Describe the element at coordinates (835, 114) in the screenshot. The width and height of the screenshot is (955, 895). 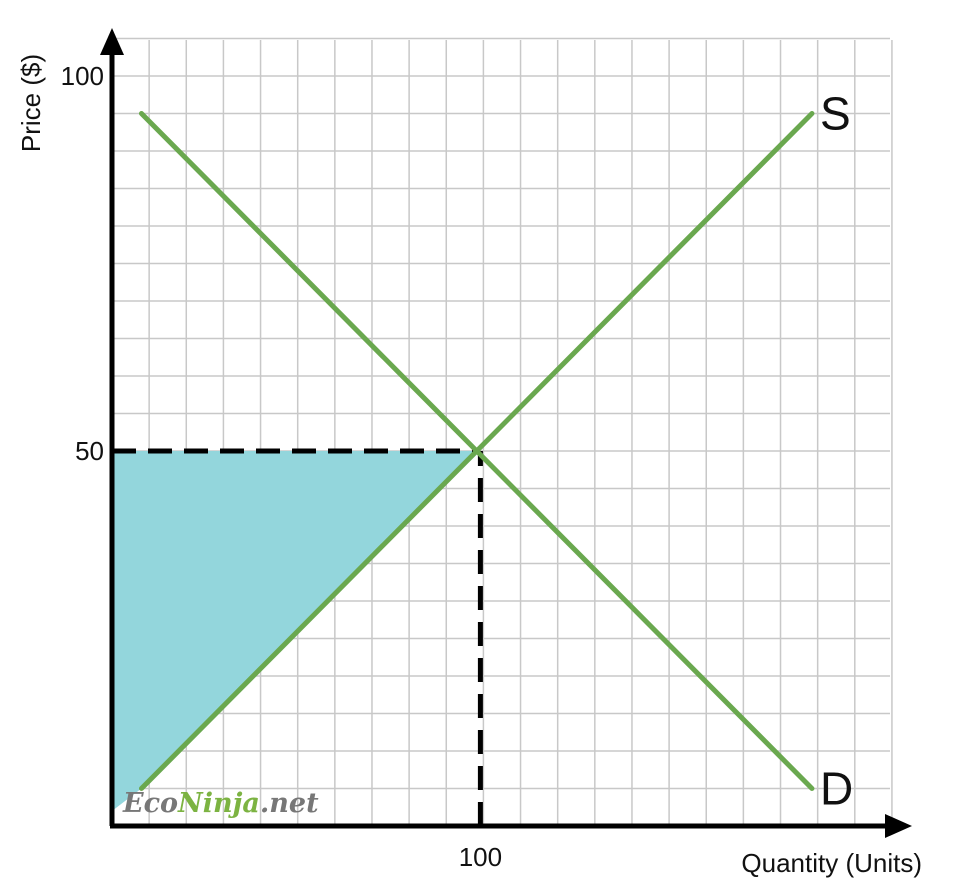
I see `s-curve-label: S` at that location.